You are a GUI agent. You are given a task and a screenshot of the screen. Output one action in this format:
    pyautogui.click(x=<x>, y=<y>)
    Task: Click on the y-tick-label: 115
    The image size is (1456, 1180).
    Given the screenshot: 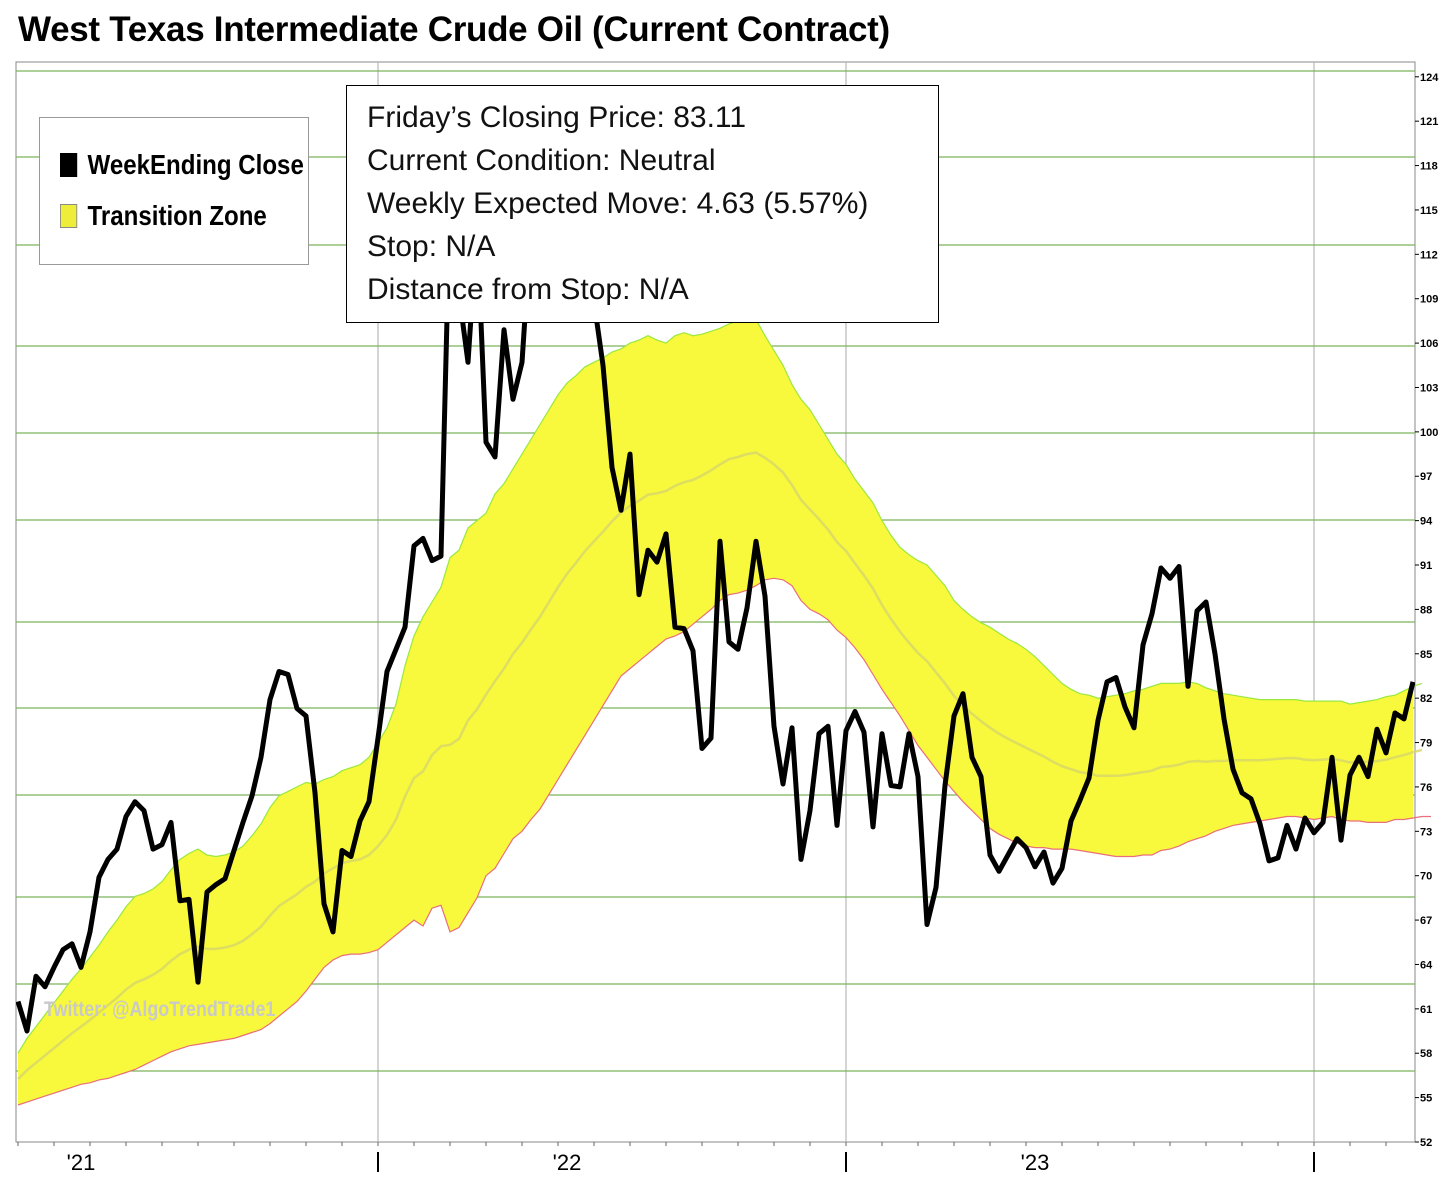 What is the action you would take?
    pyautogui.click(x=1429, y=211)
    